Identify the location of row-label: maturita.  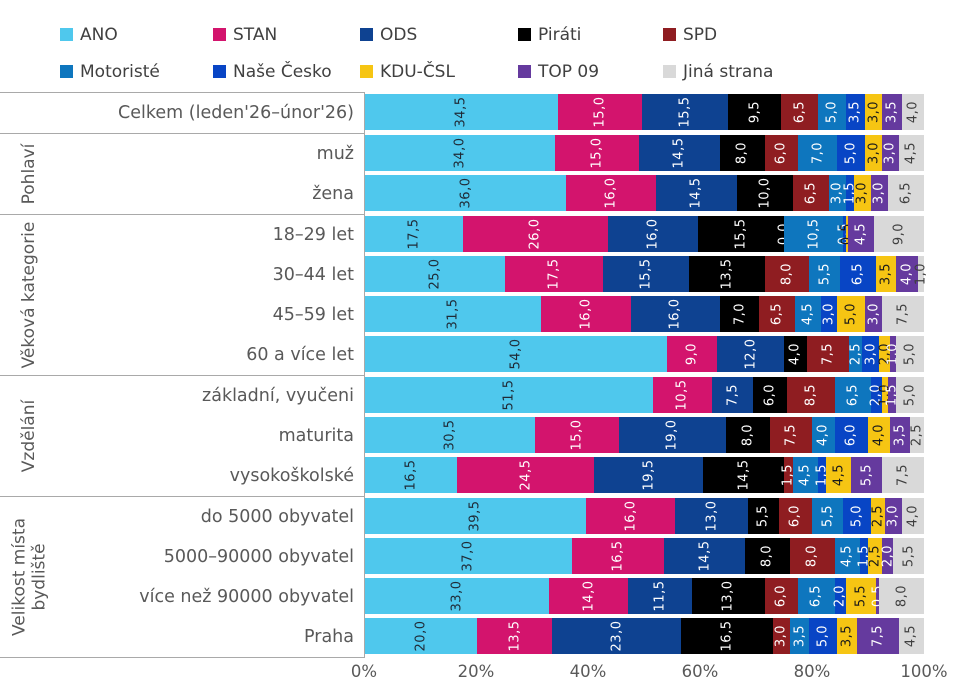
(316, 436).